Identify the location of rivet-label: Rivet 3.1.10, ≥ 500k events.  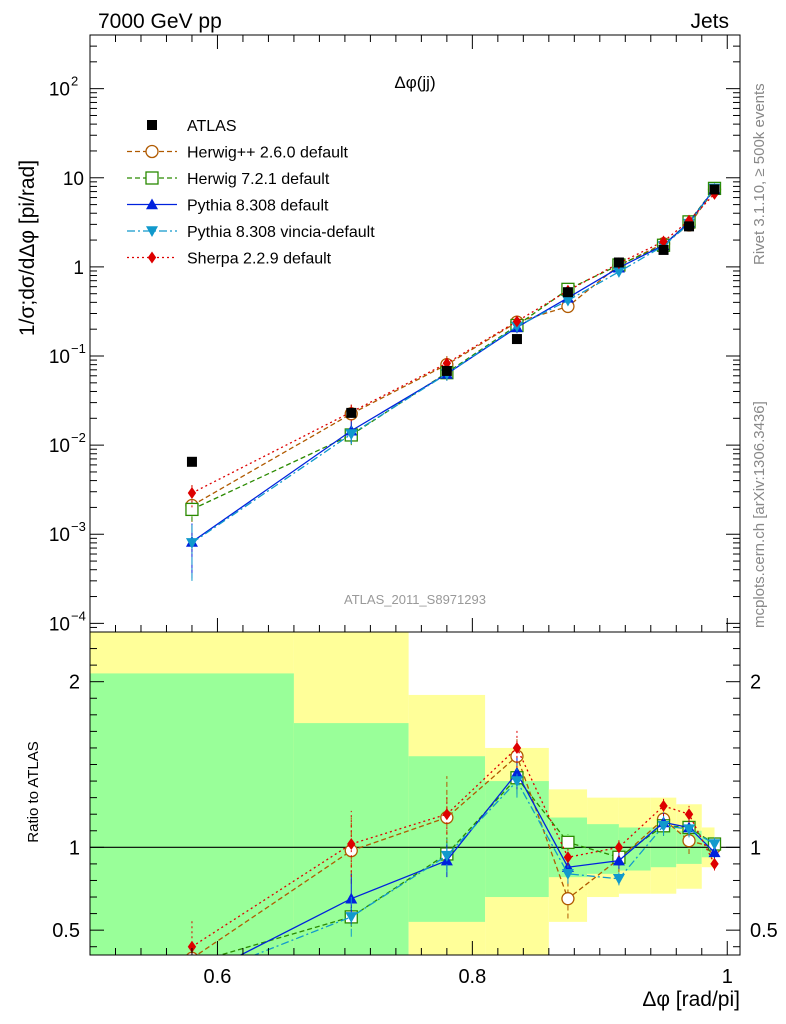
(759, 174).